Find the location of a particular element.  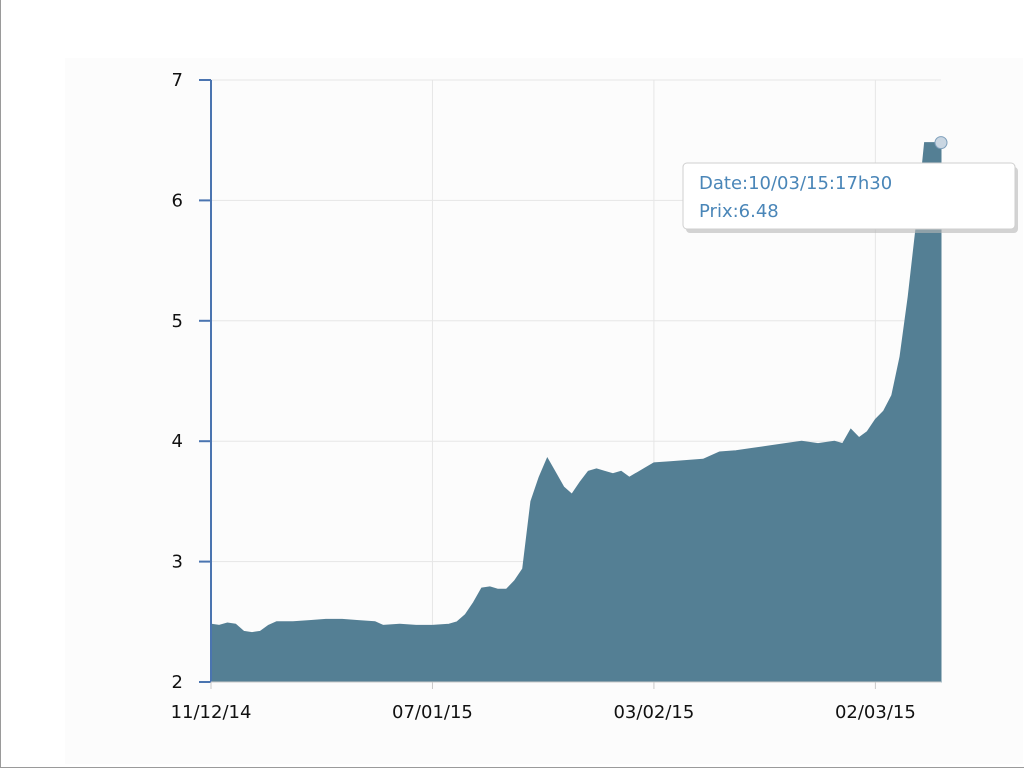

tooltip-price: Prix:6.48 is located at coordinates (739, 211).